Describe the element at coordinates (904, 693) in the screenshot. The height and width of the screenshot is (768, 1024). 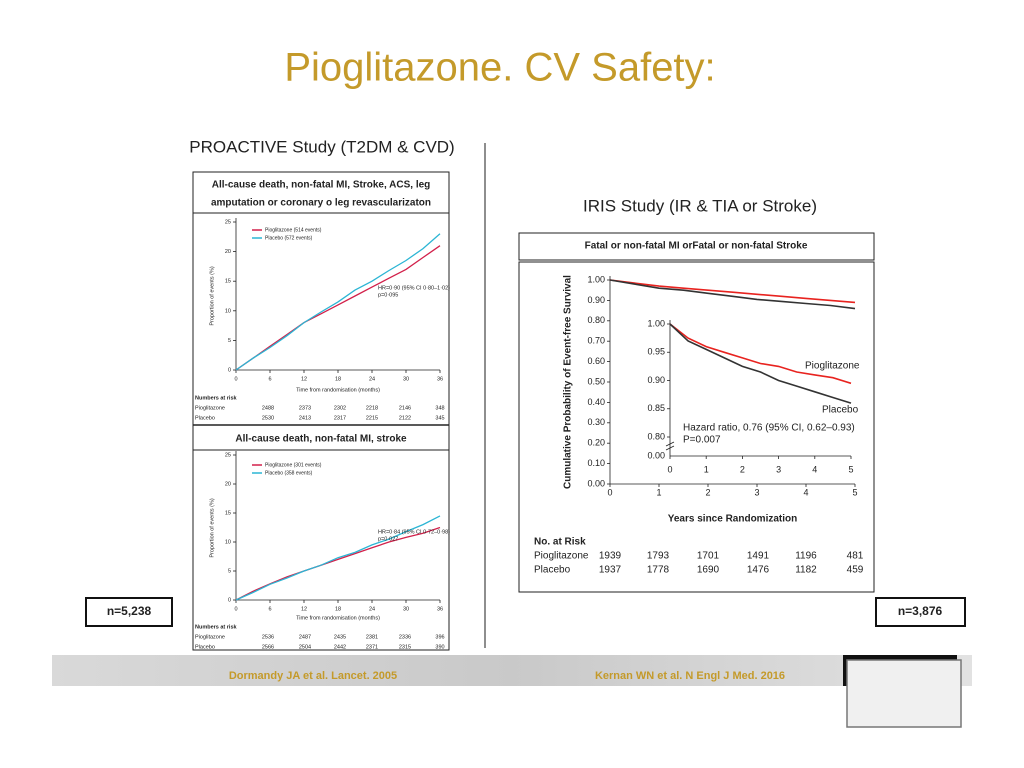
I see `logo-box` at that location.